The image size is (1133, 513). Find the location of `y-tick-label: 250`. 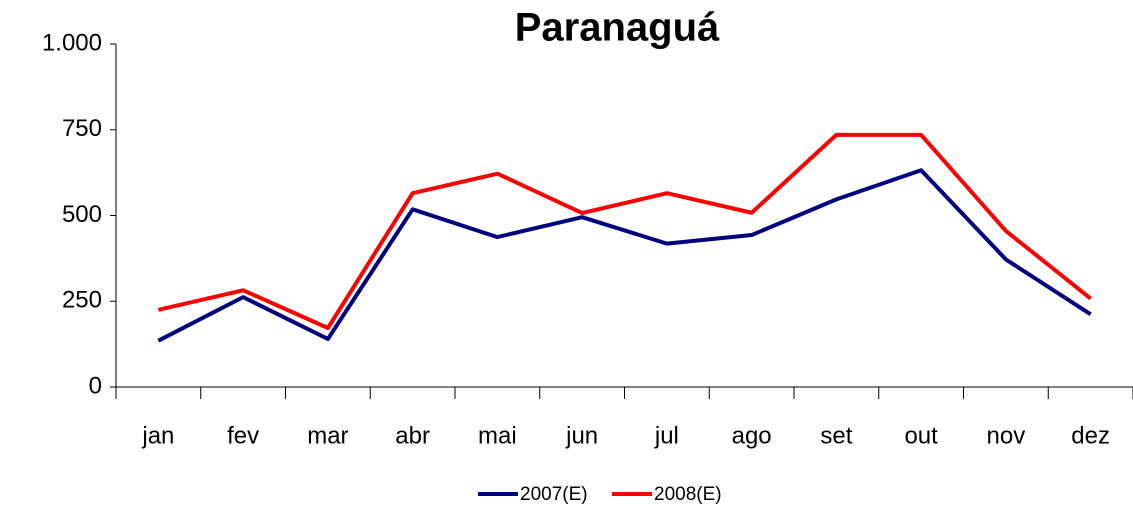

y-tick-label: 250 is located at coordinates (82, 300).